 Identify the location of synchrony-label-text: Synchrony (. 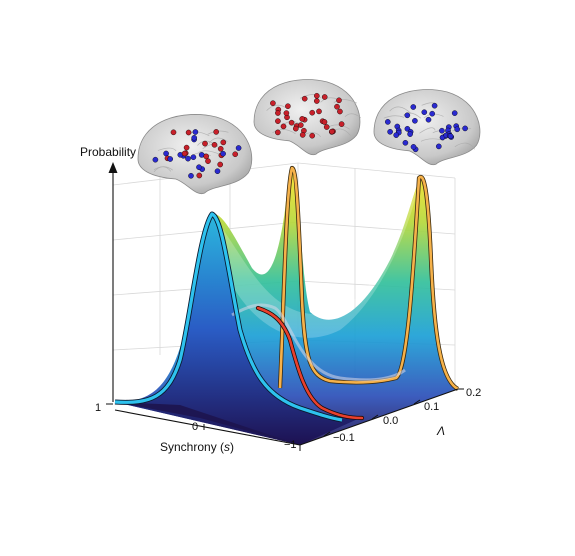
(192, 447).